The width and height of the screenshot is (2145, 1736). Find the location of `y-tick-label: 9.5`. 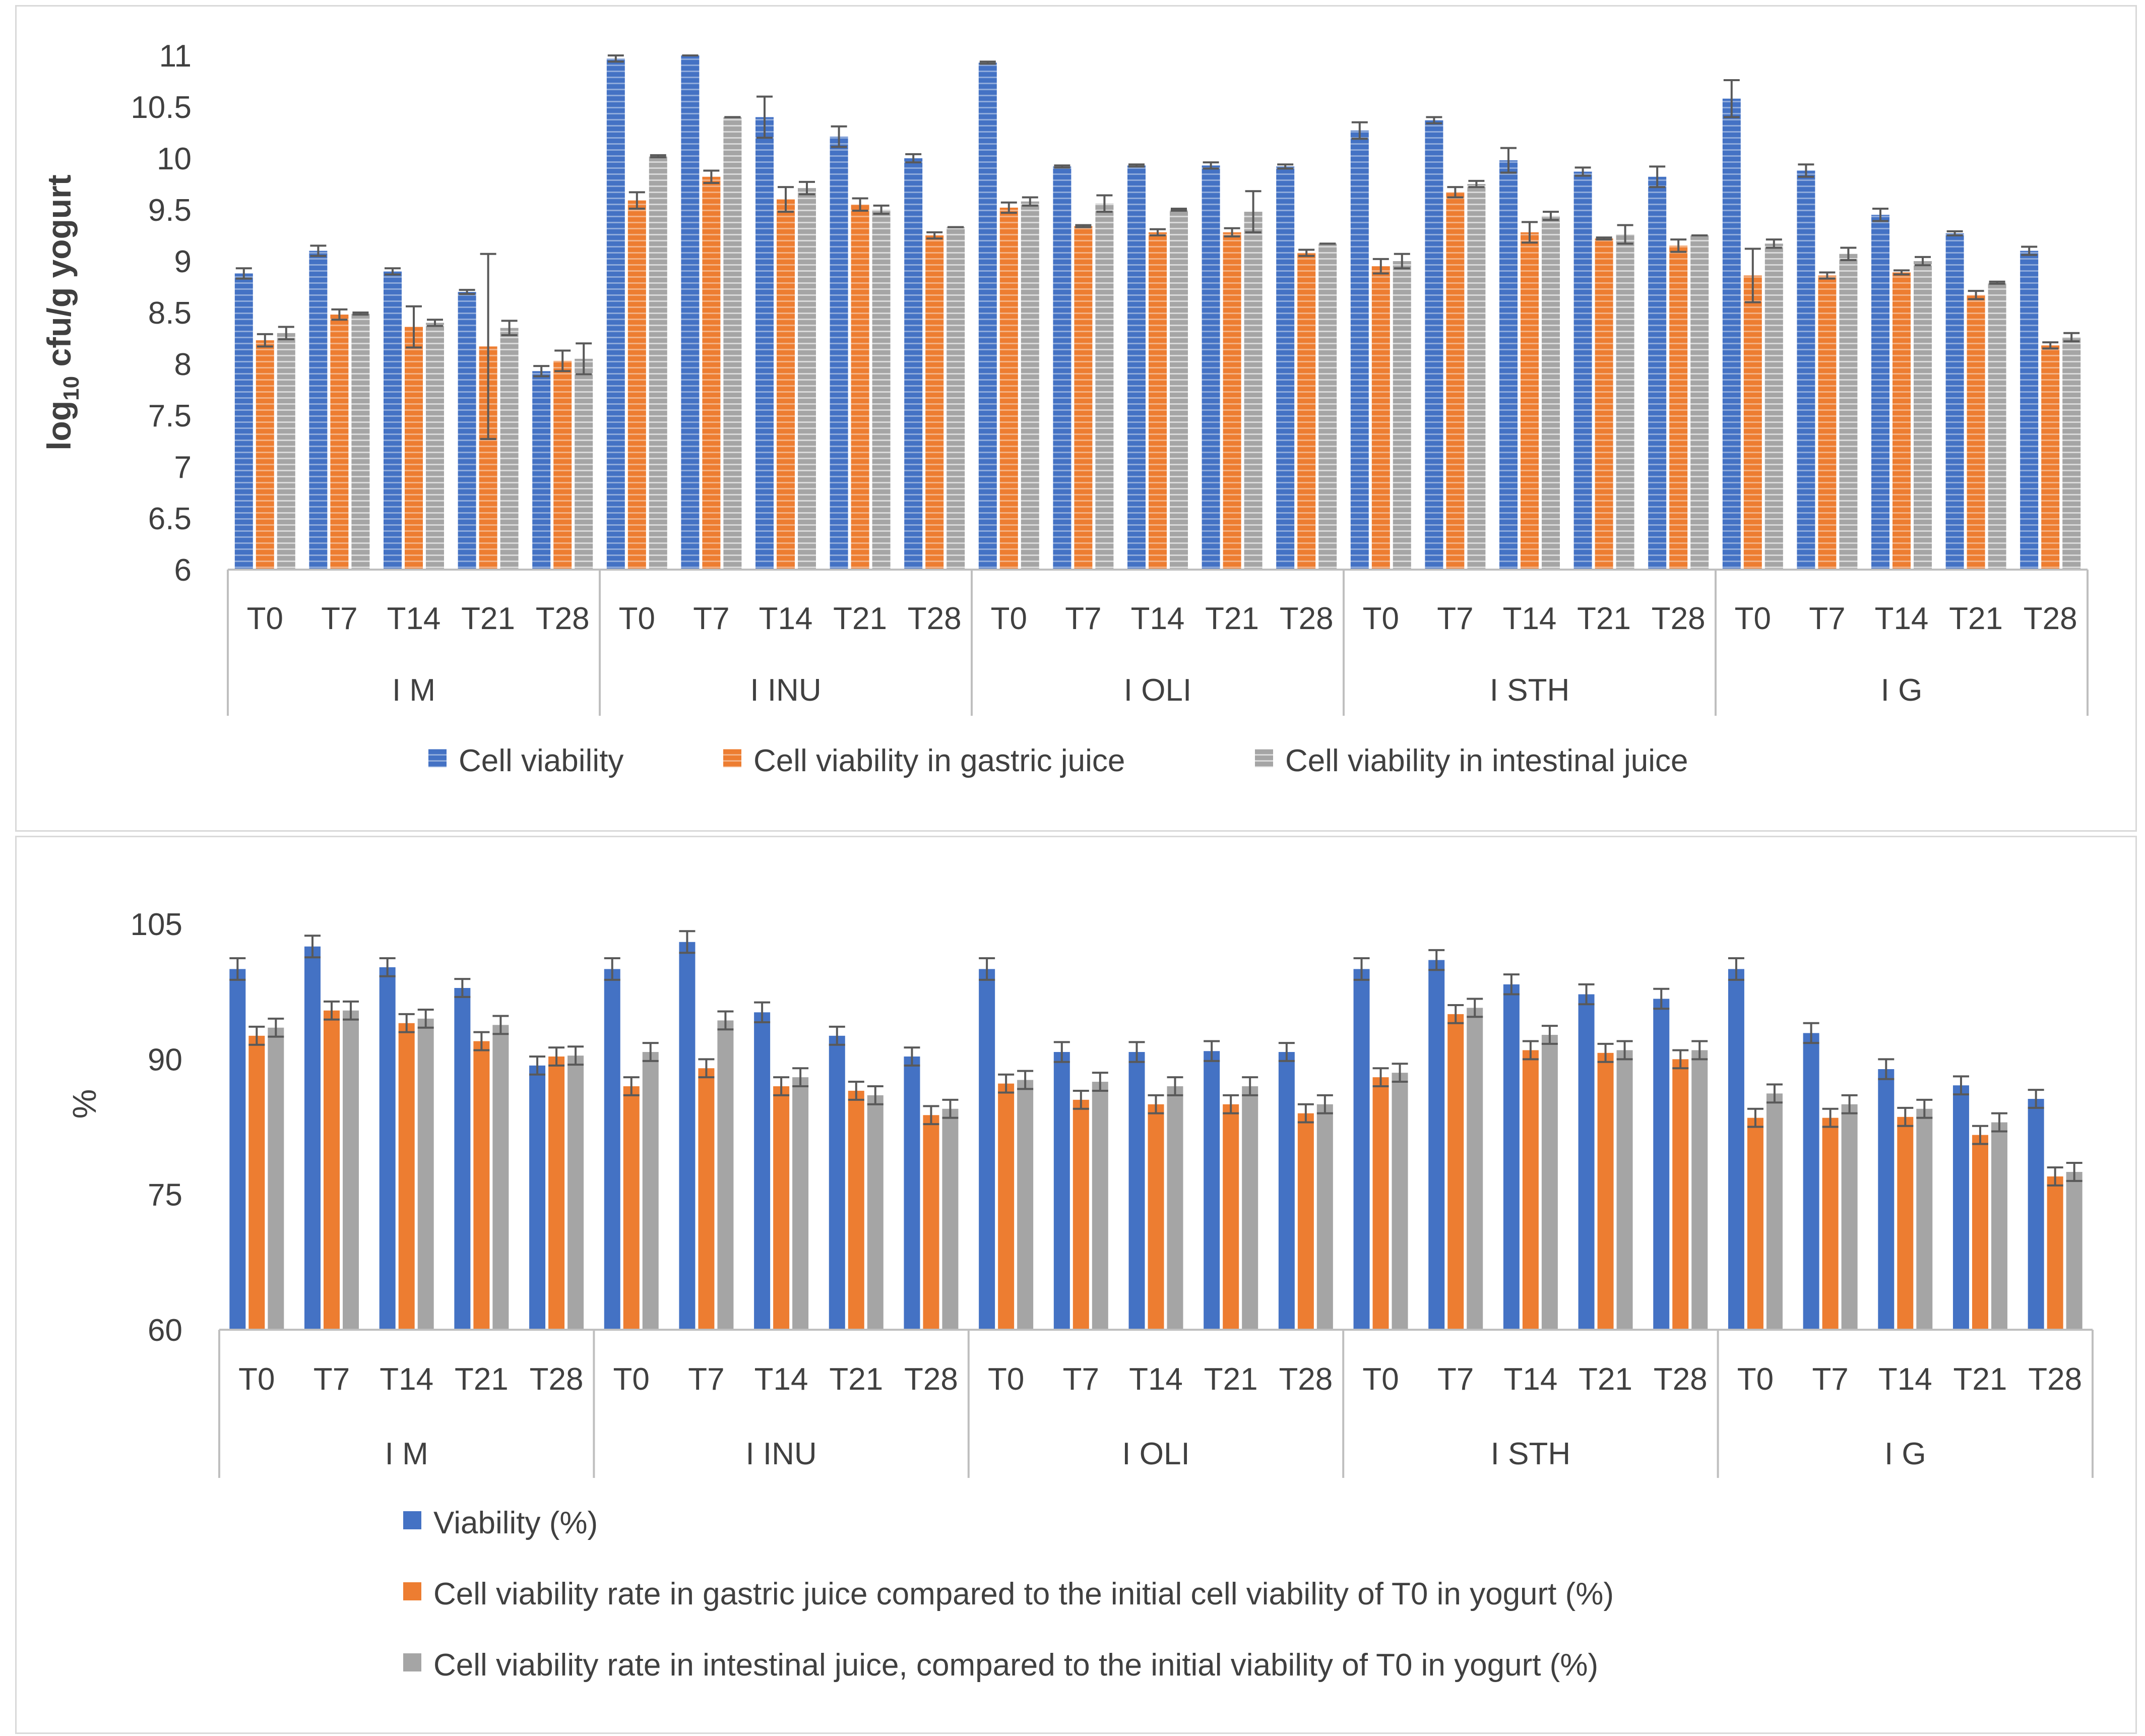

y-tick-label: 9.5 is located at coordinates (170, 210).